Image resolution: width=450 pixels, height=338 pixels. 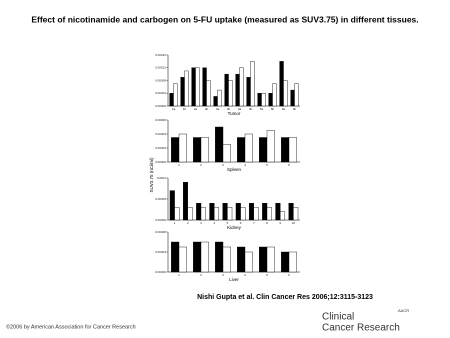 What do you see at coordinates (294, 223) in the screenshot?
I see `x-tick-label: 10` at bounding box center [294, 223].